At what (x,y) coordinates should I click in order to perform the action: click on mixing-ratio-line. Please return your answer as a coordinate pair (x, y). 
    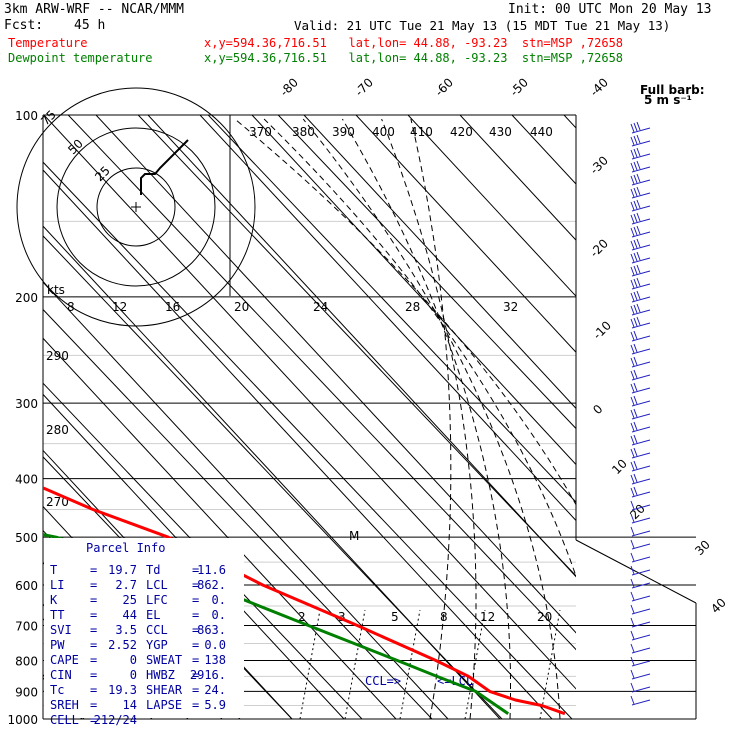
    Looking at the image, I should click on (355, 664).